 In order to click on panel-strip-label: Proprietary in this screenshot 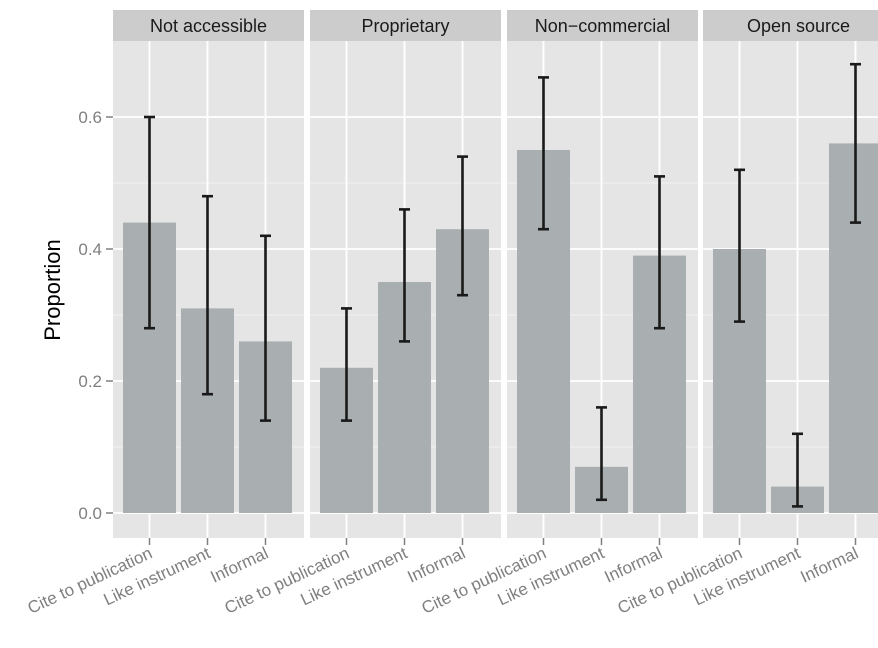, I will do `click(405, 26)`.